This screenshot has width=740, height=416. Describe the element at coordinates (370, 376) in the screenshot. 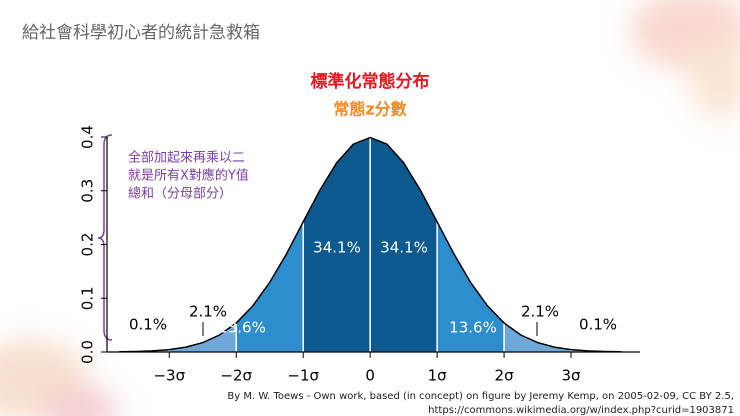

I see `x-tick-label: 0` at that location.